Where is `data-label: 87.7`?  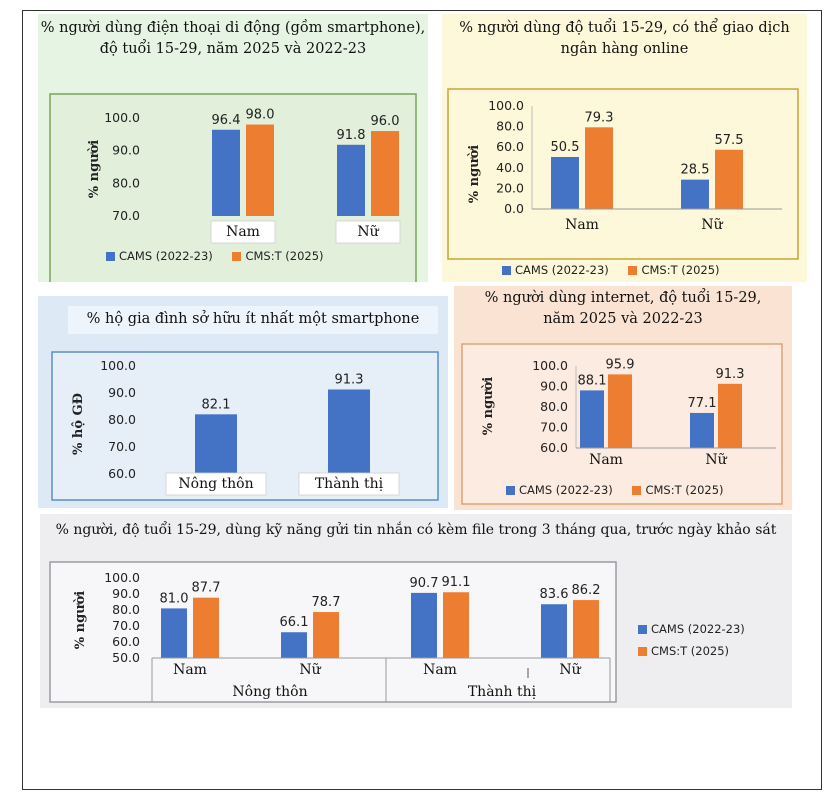 data-label: 87.7 is located at coordinates (206, 588).